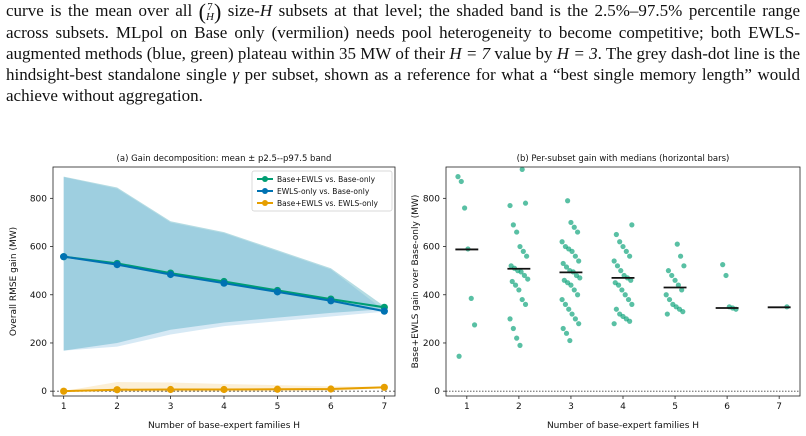 The image size is (806, 436). I want to click on binomial-coefficient: (7 H), so click(210, 12).